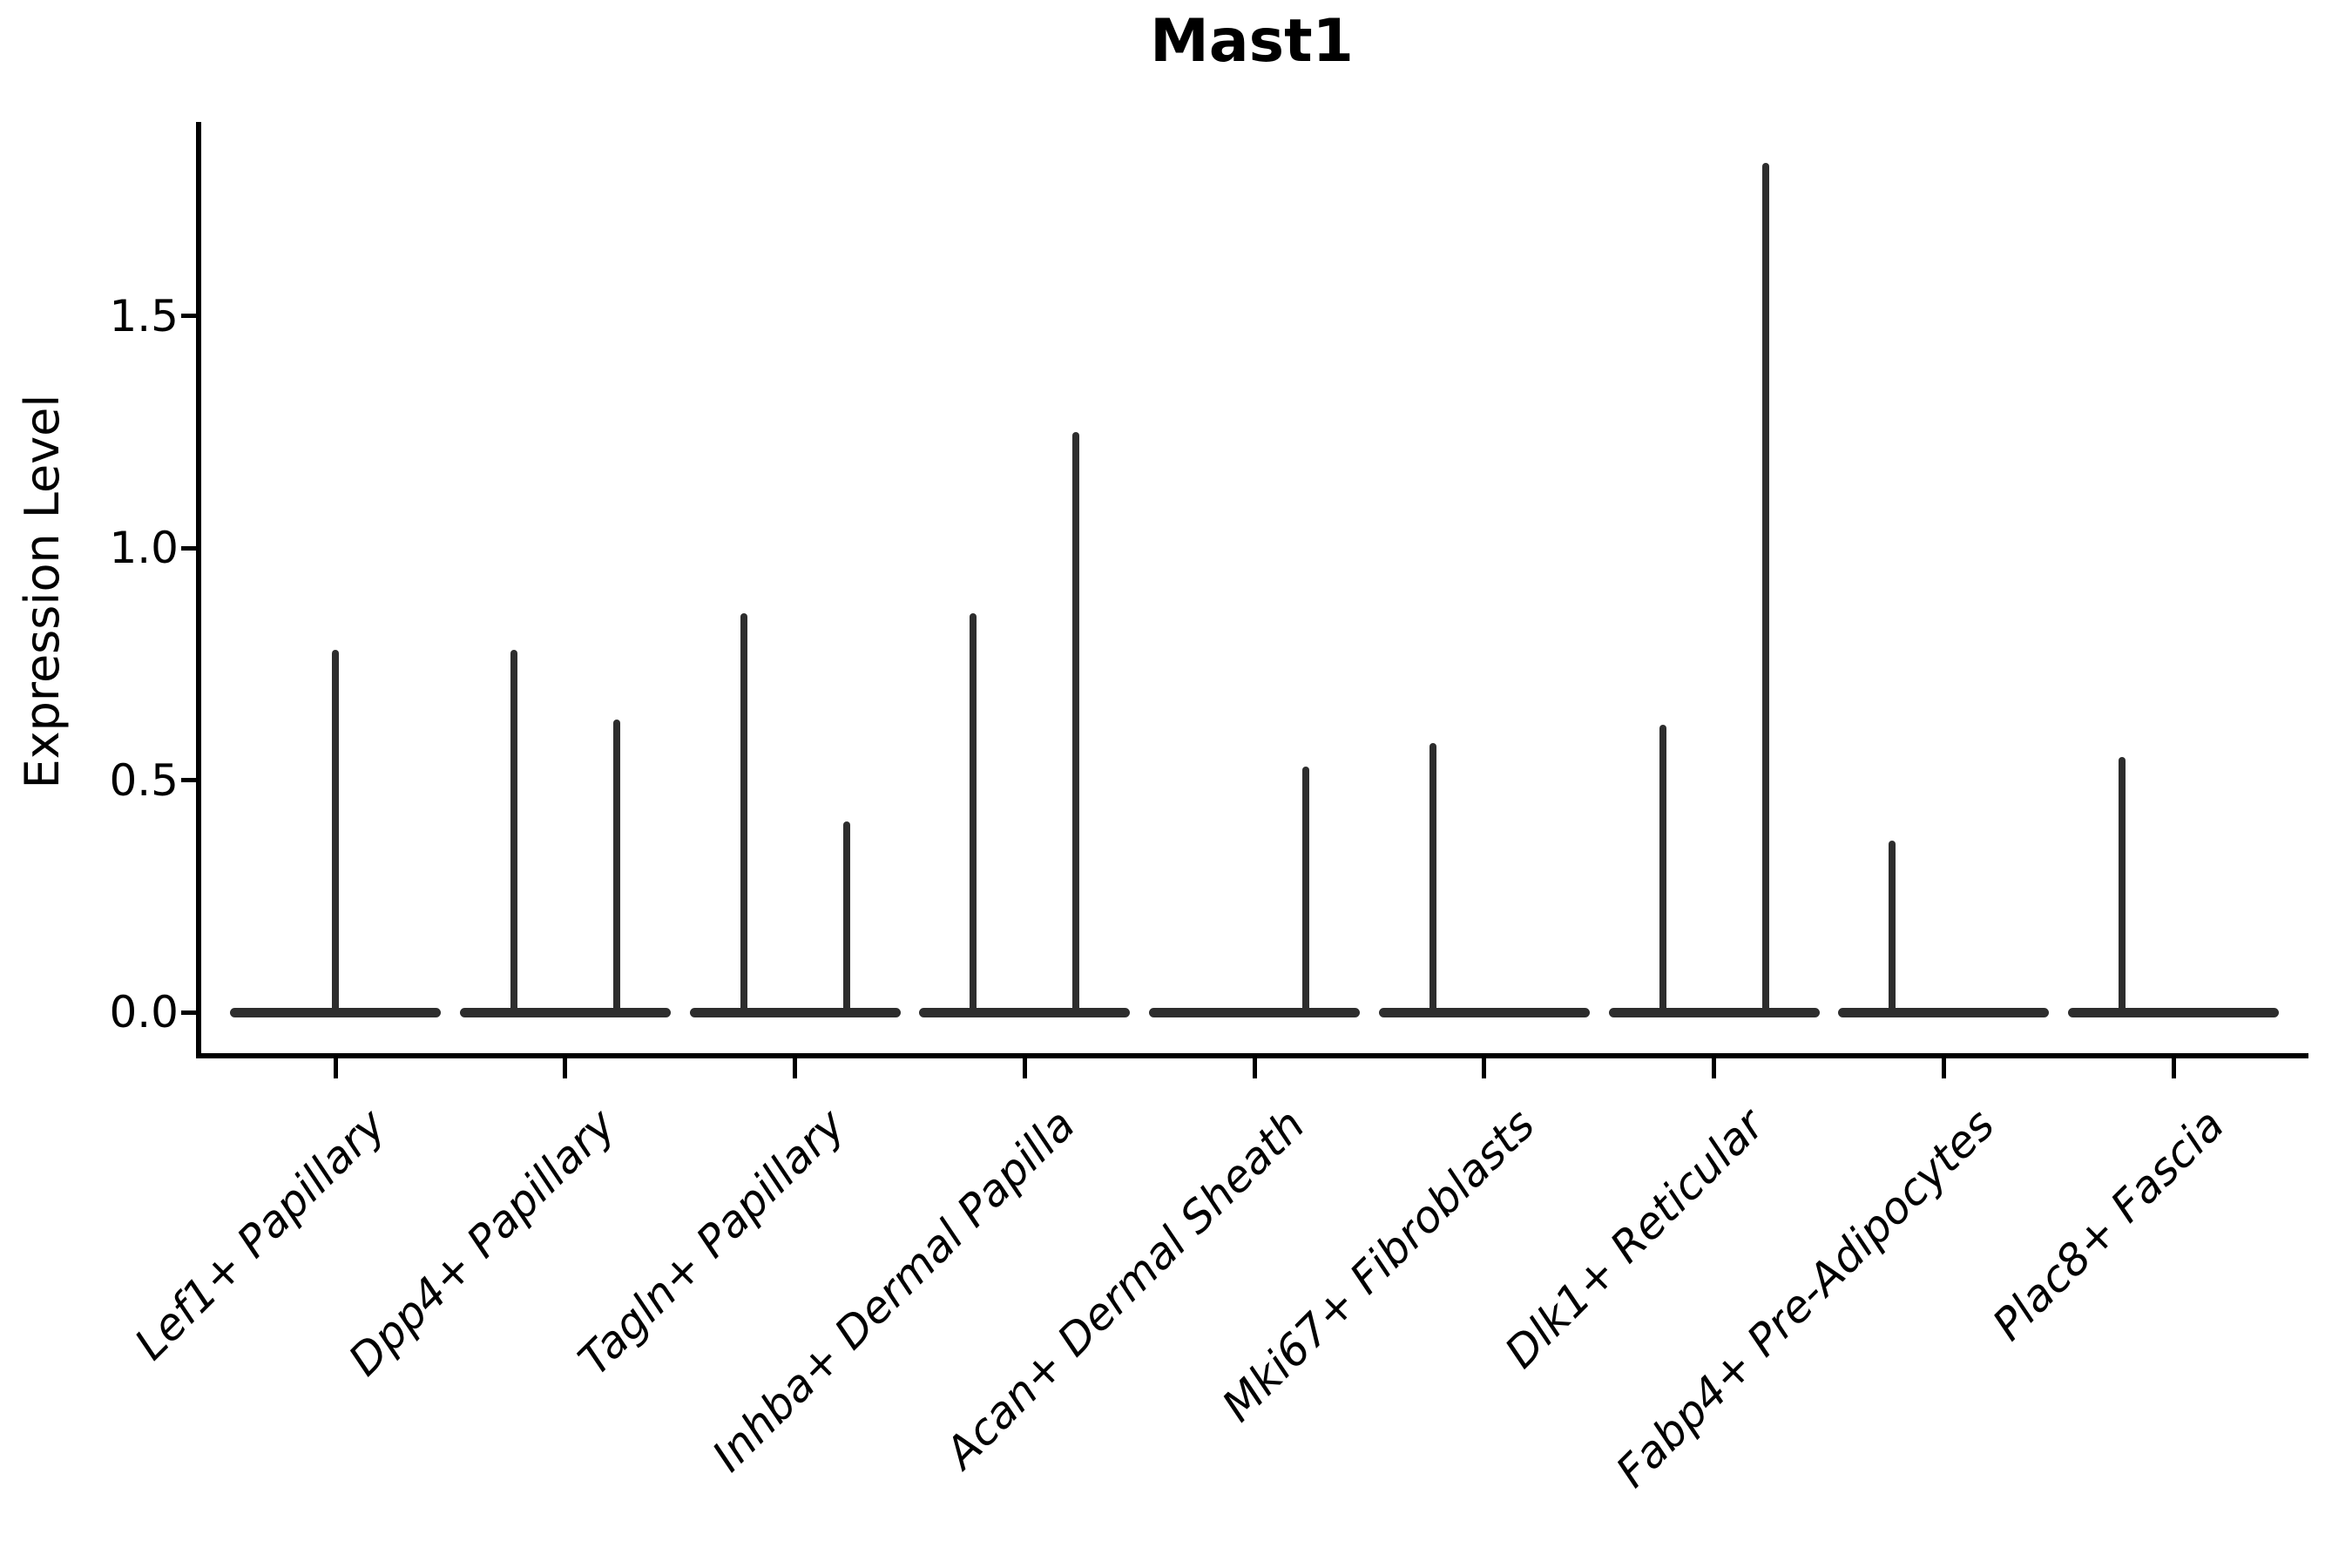  What do you see at coordinates (144, 548) in the screenshot?
I see `y-tick-label: 1.0` at bounding box center [144, 548].